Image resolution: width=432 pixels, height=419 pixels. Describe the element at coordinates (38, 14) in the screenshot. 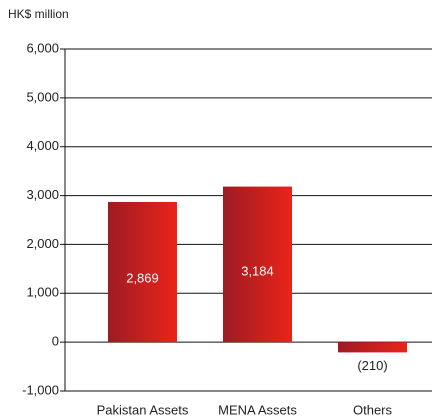

I see `axis-title: HK$ million` at that location.